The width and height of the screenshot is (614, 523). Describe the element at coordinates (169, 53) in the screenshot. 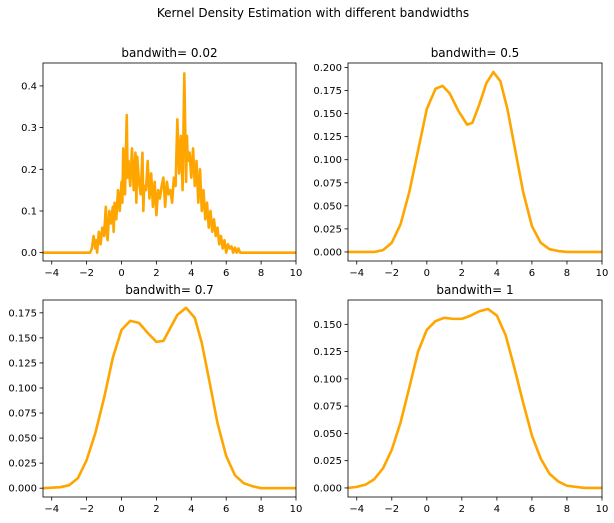

I see `subplot-title: bandwith= 0.02` at that location.